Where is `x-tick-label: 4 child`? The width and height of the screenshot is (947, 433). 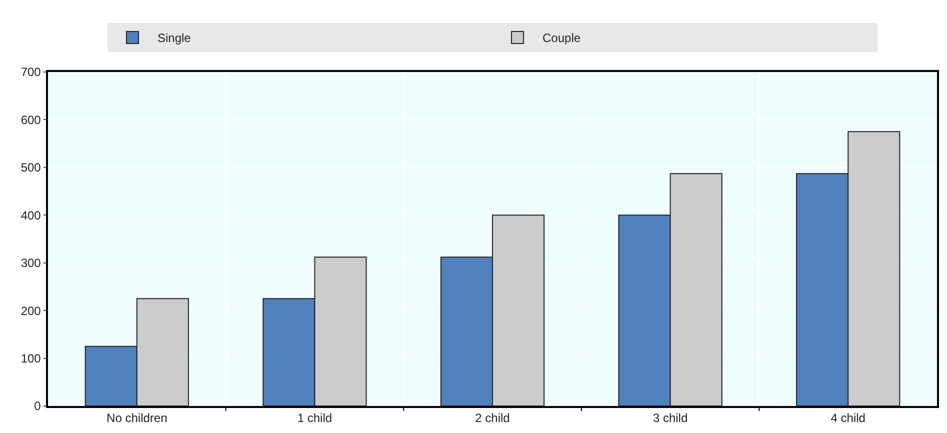
x-tick-label: 4 child is located at coordinates (848, 418).